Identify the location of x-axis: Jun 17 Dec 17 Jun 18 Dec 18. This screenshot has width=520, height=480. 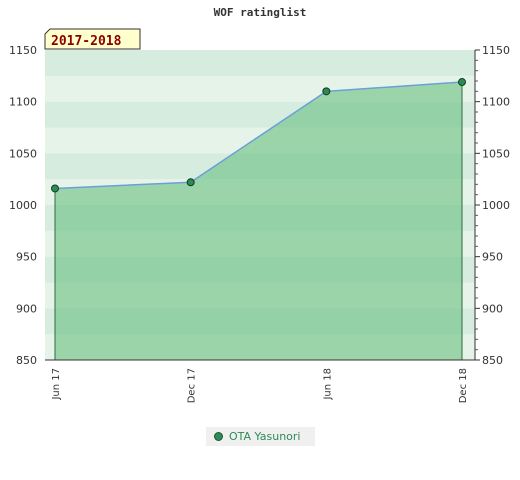
(260, 381).